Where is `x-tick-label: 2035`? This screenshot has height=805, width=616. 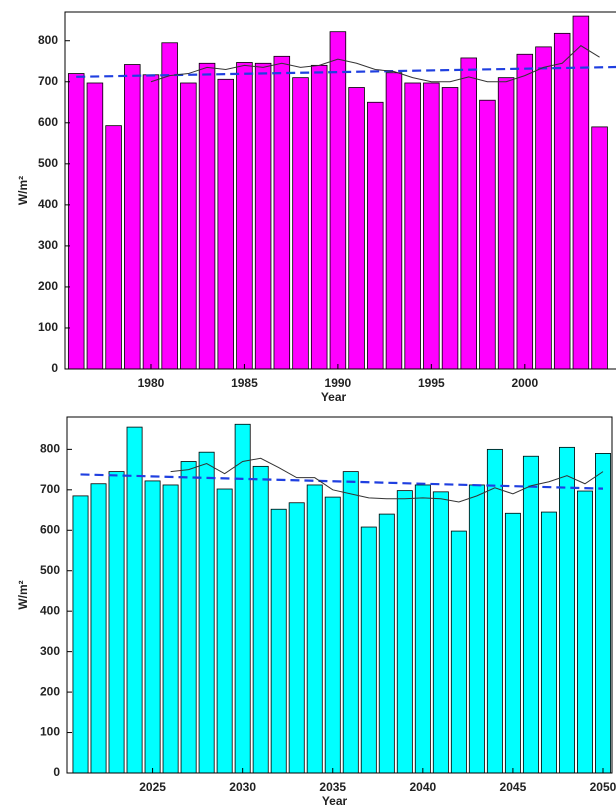 x-tick-label: 2035 is located at coordinates (332, 787).